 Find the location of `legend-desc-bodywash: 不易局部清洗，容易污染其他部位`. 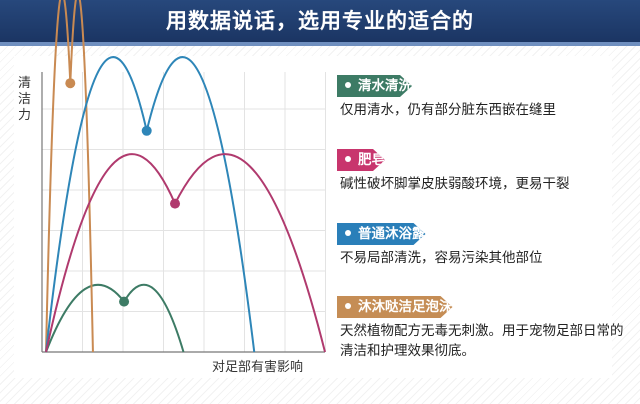

legend-desc-bodywash: 不易局部清洗，容易污染其他部位 is located at coordinates (441, 258).